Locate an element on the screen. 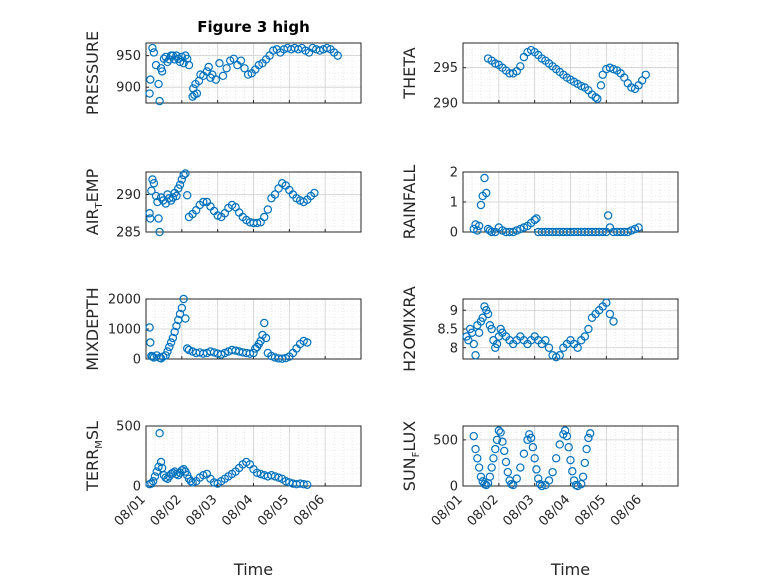 The image size is (778, 583). y-tick-label: 8 is located at coordinates (454, 348).